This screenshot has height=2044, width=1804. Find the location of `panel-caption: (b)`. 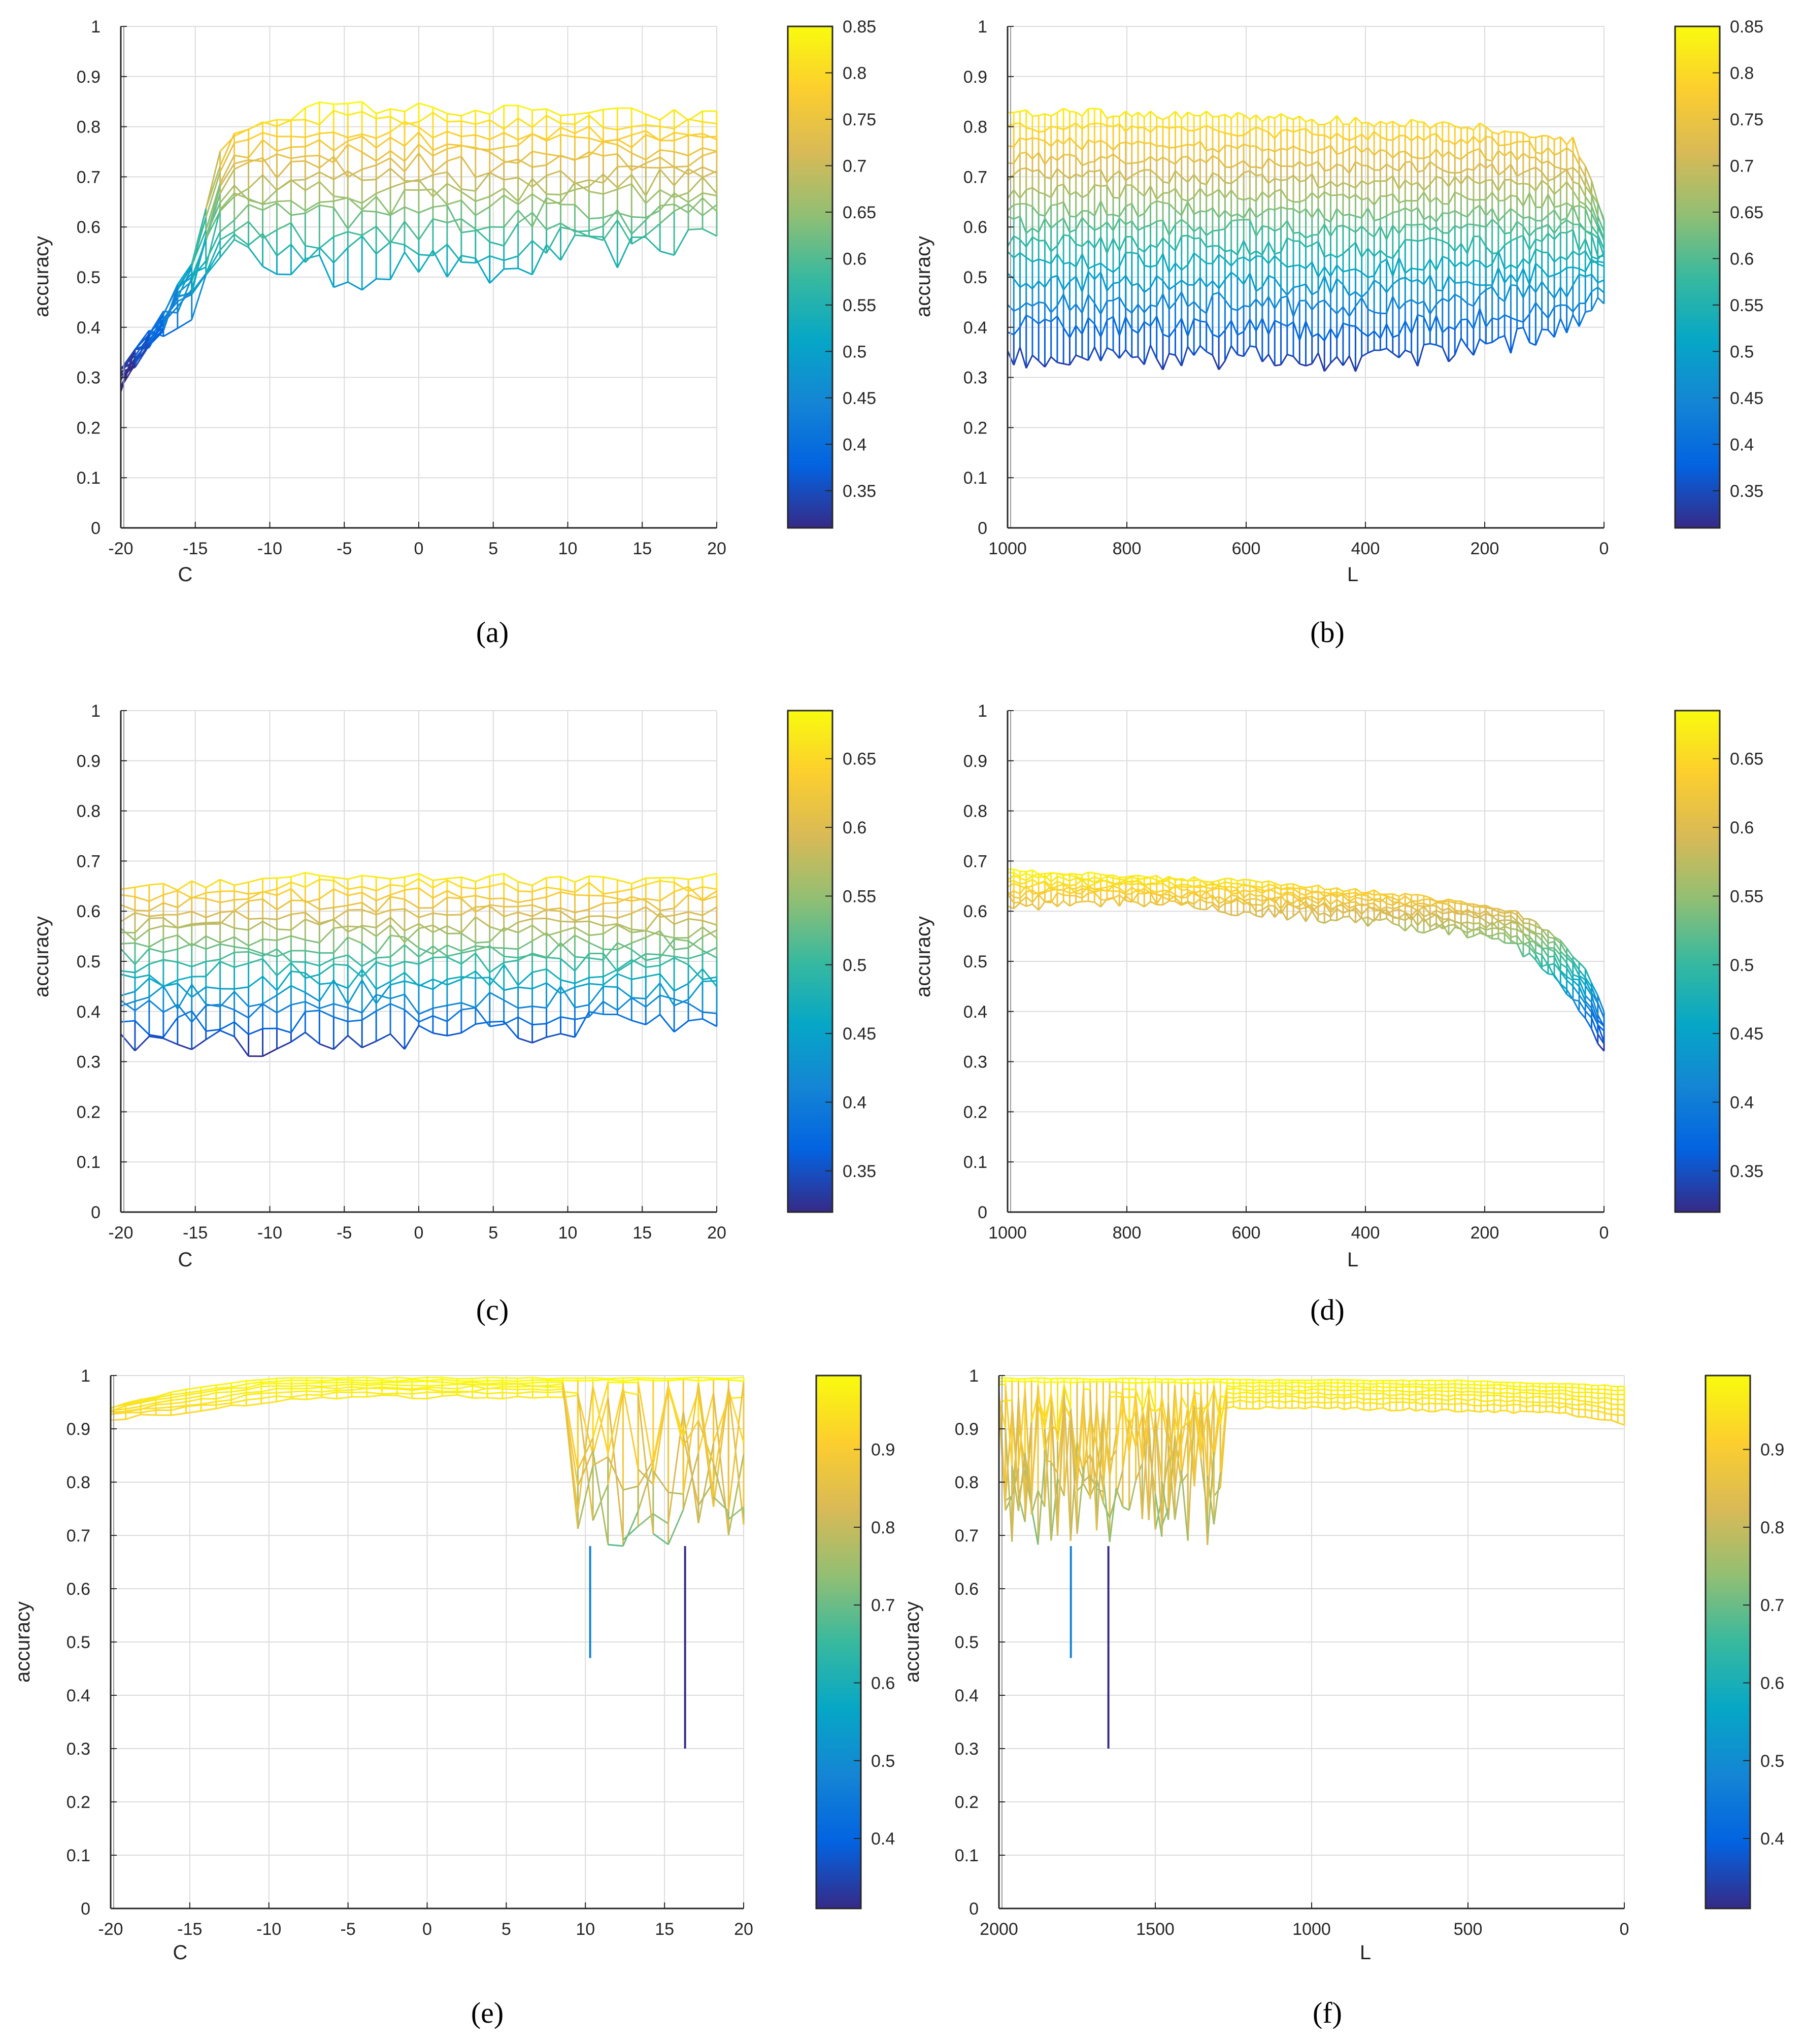

panel-caption: (b) is located at coordinates (1327, 632).